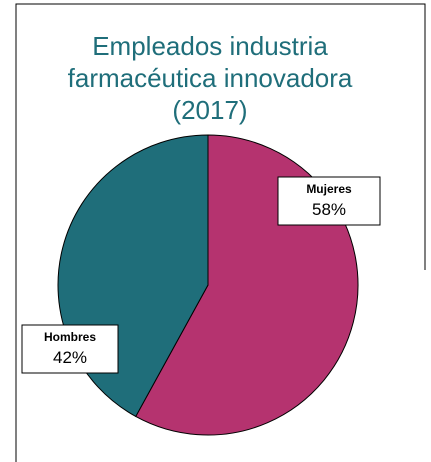  What do you see at coordinates (70, 337) in the screenshot?
I see `slice-label: Hombres` at bounding box center [70, 337].